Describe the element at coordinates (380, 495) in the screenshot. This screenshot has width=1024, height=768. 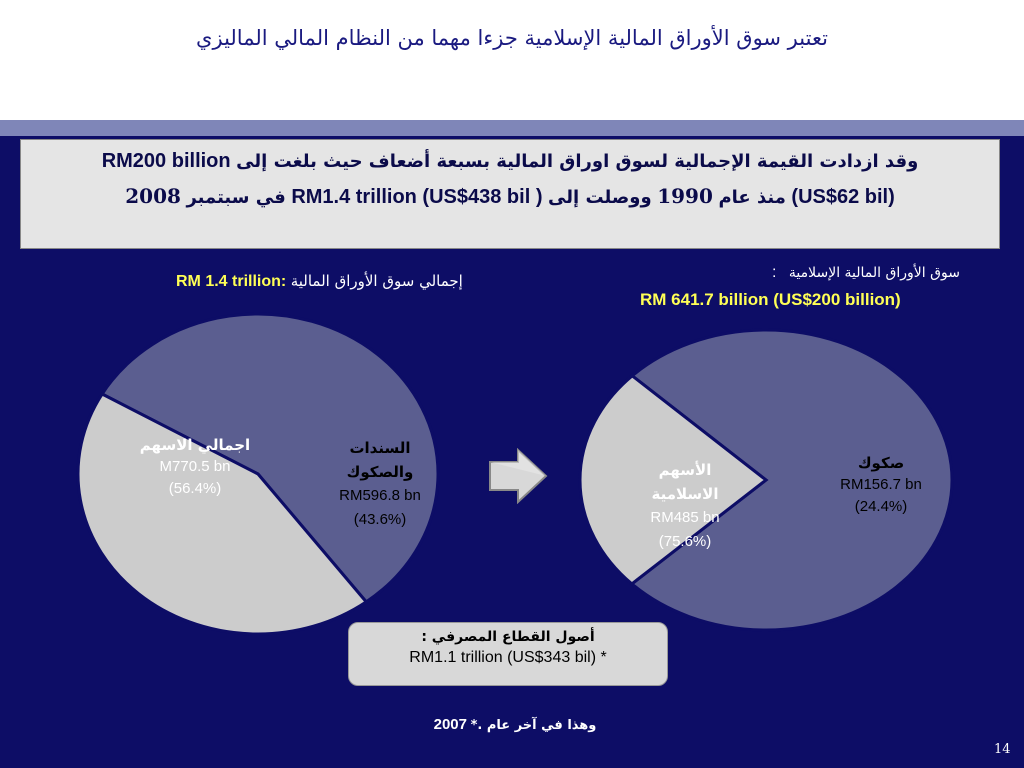
I see `left-slice-2-amount: RM596.8 bn` at that location.